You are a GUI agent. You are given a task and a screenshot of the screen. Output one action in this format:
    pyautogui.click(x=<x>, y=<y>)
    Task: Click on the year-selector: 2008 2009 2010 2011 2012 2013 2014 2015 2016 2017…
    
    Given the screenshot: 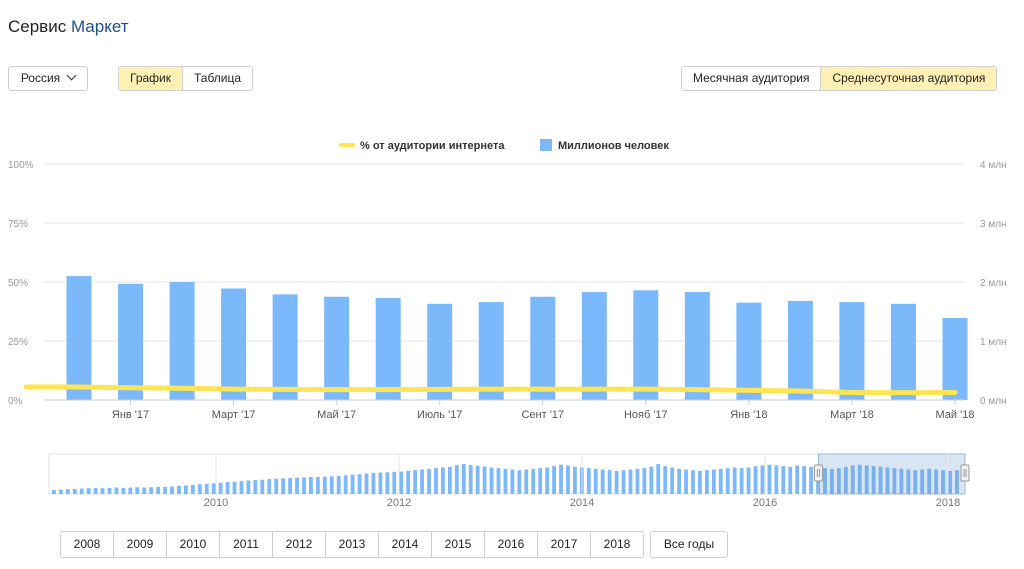 What is the action you would take?
    pyautogui.click(x=352, y=544)
    